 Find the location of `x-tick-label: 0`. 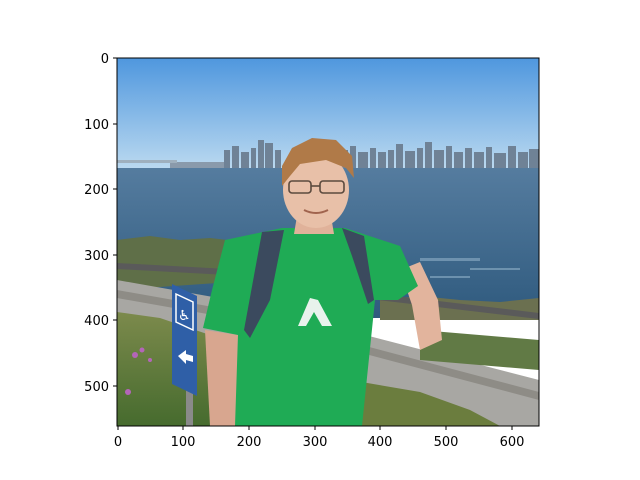

x-tick-label: 0 is located at coordinates (118, 442).